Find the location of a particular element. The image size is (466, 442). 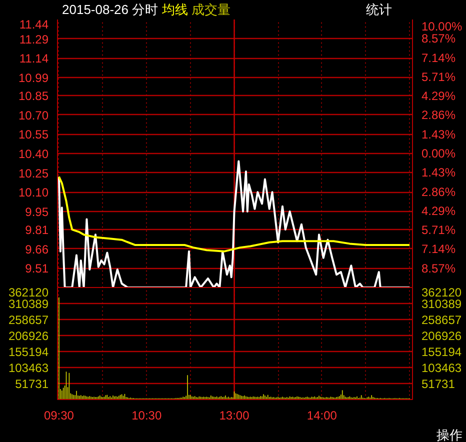

text: 操作 is located at coordinates (449, 435).